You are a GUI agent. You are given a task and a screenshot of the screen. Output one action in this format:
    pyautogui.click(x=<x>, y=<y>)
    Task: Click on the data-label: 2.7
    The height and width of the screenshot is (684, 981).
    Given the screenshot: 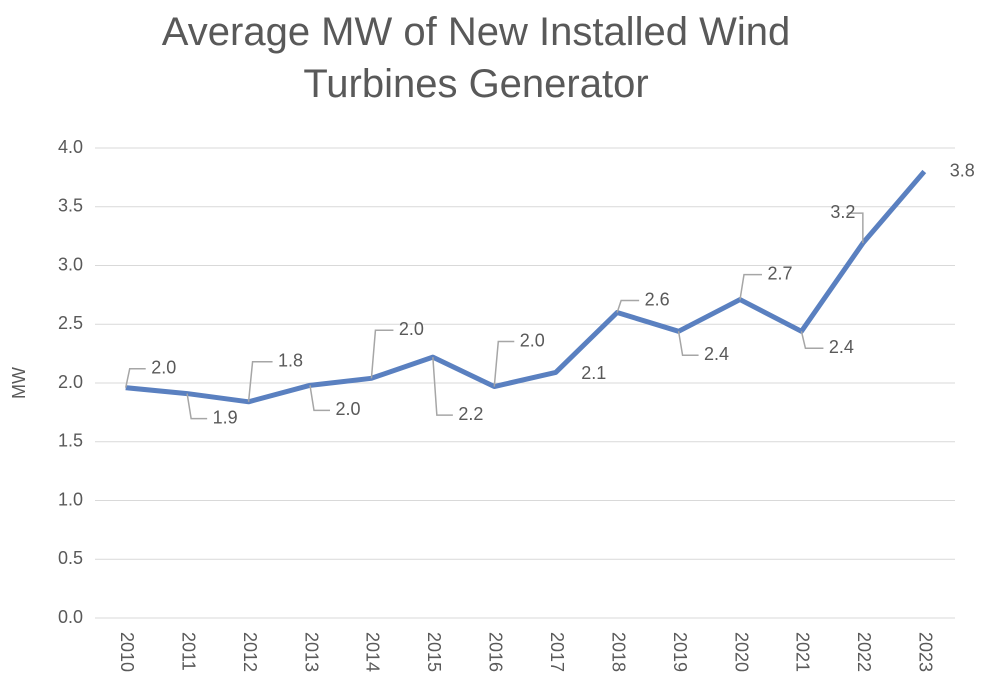 What is the action you would take?
    pyautogui.click(x=779, y=273)
    